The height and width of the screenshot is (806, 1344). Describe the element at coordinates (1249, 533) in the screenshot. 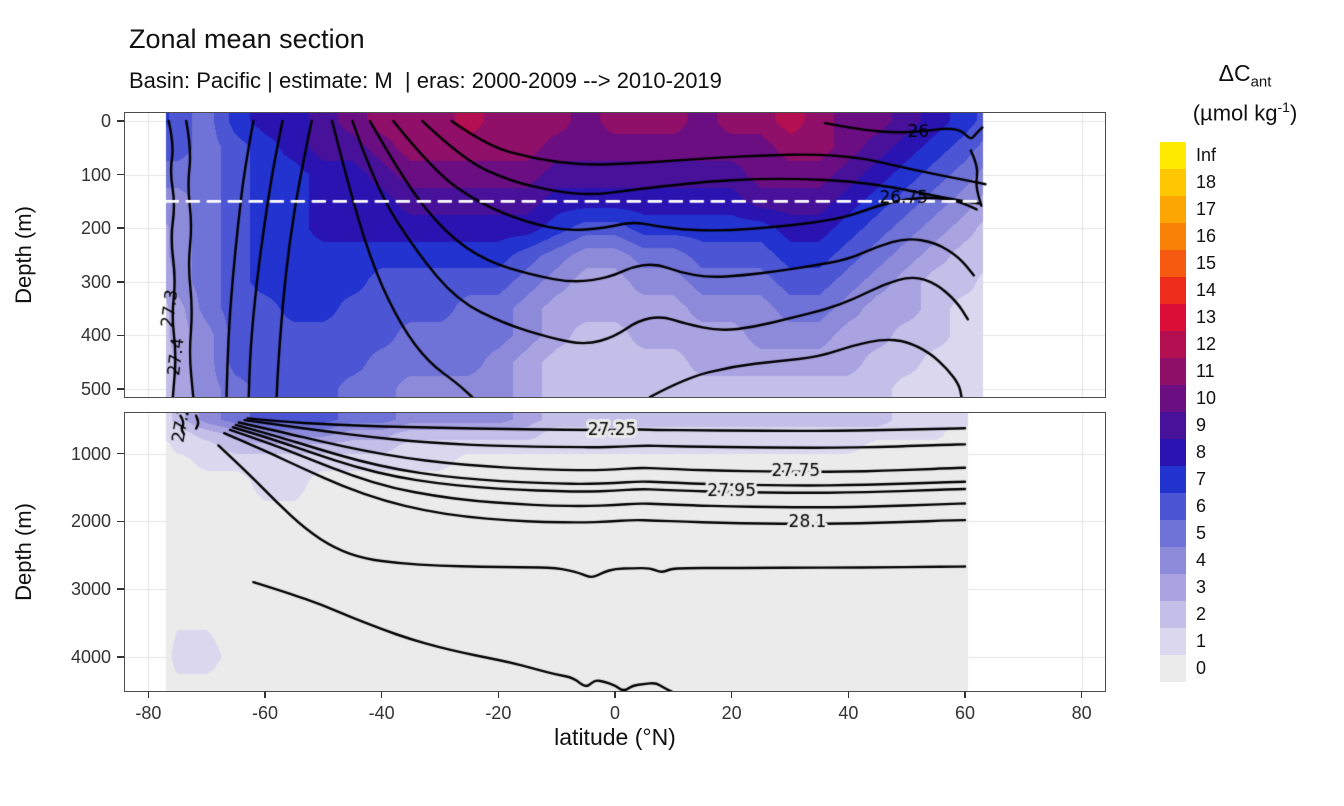

I see `legend-entry: 5` at that location.